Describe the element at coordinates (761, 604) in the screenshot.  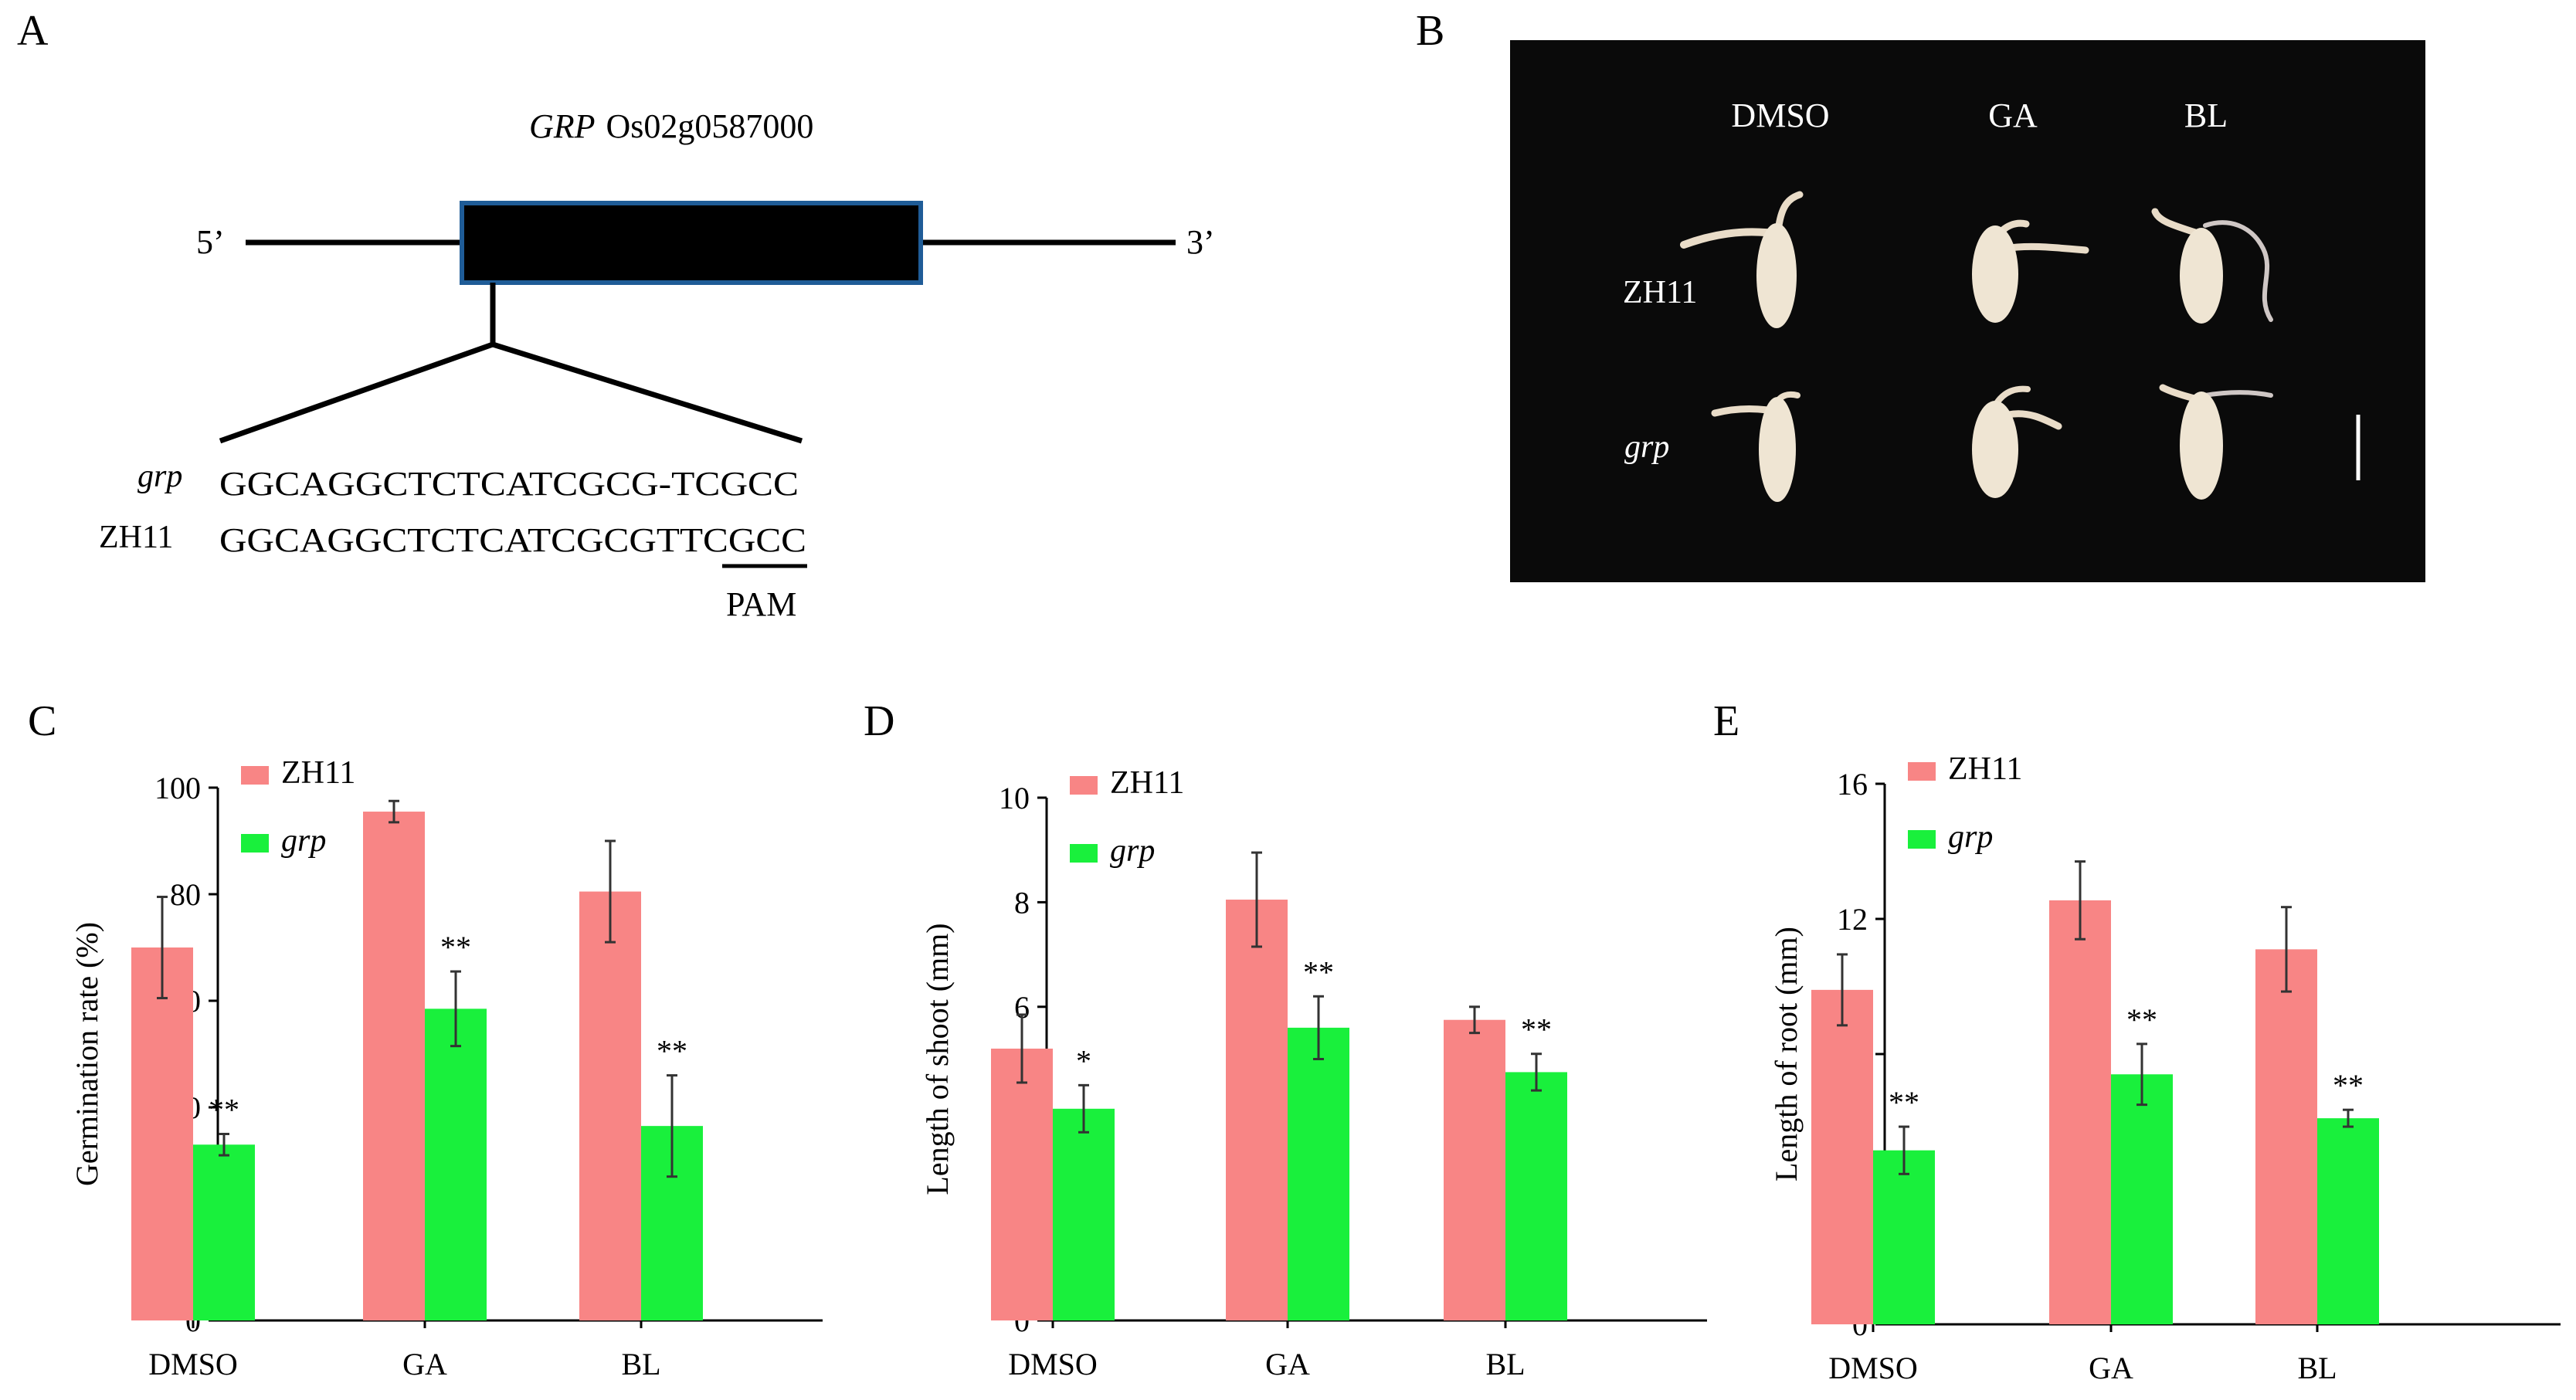
I see `pam-label: PAM` at that location.